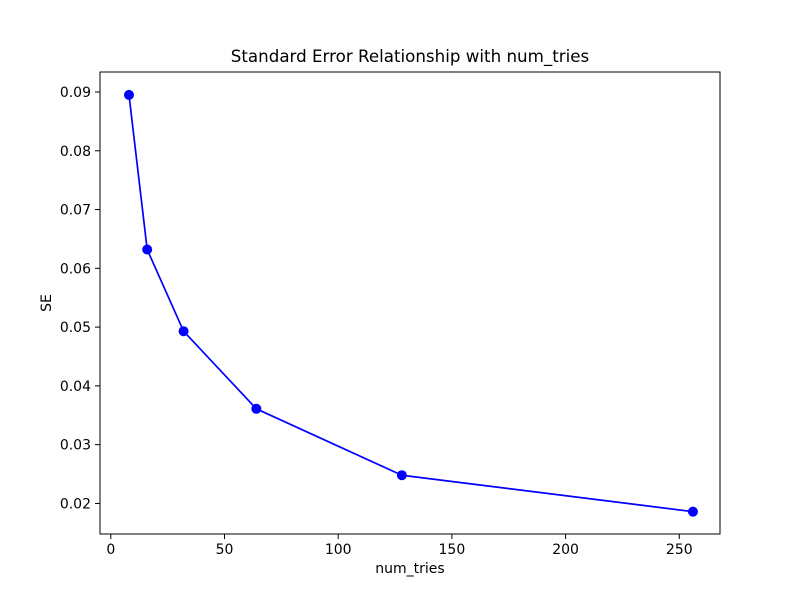  I want to click on y-tick-label: 0.04, so click(75, 387).